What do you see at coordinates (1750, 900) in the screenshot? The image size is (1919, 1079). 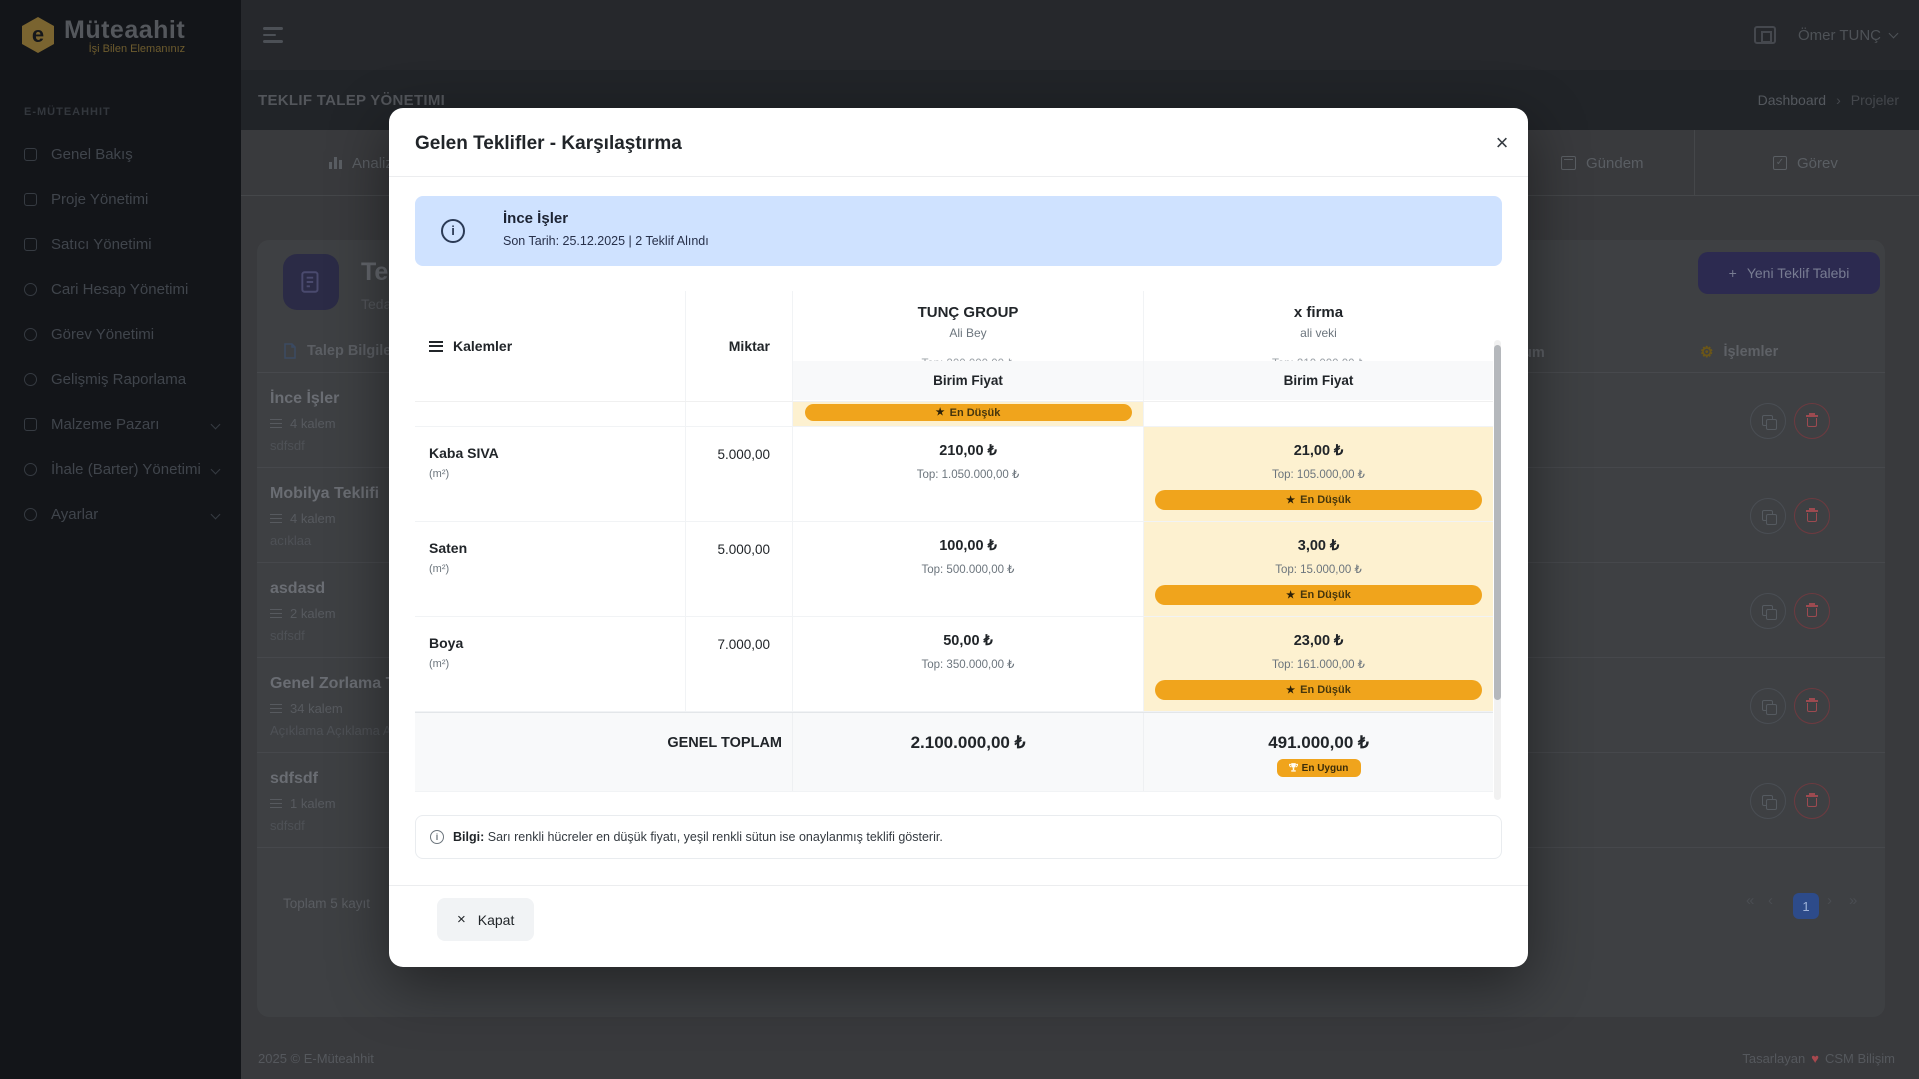 I see `first-page-button: «` at bounding box center [1750, 900].